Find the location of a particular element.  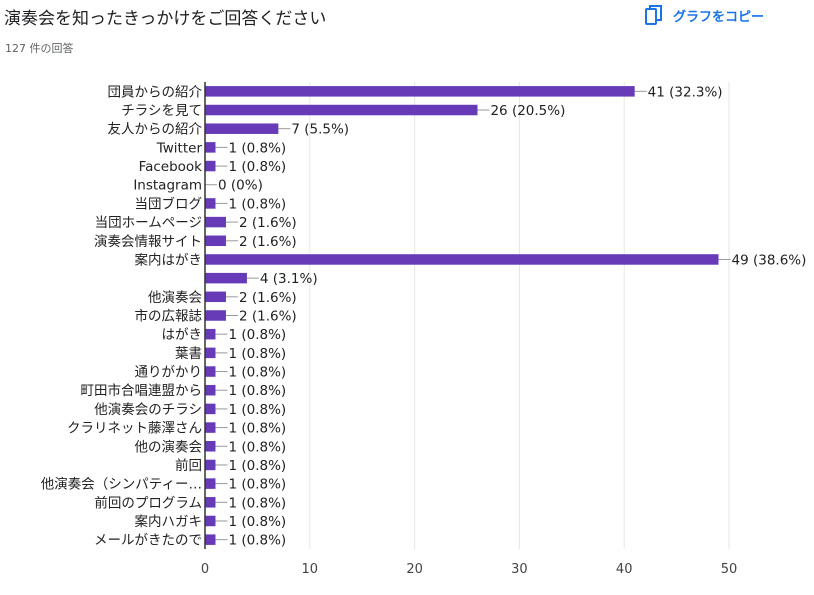

x-tick-label: 40 is located at coordinates (624, 569).